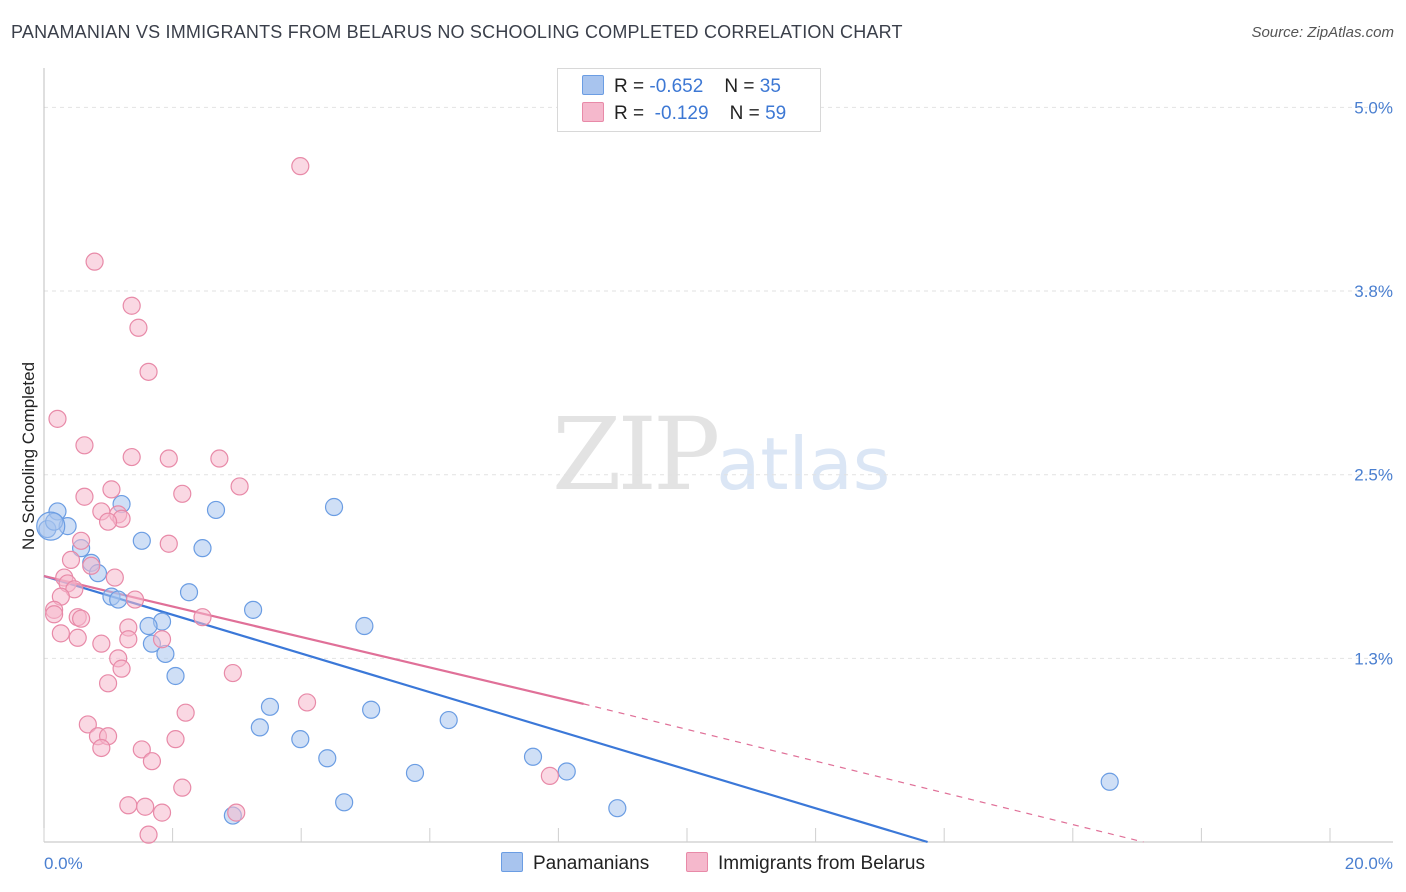 This screenshot has width=1406, height=892. Describe the element at coordinates (1369, 863) in the screenshot. I see `x-tick-label: 20.0%` at that location.